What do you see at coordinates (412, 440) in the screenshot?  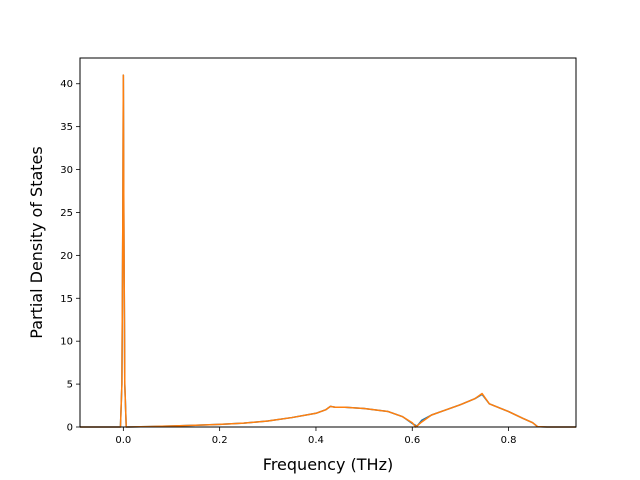 I see `x-tick-label: 0.6` at bounding box center [412, 440].